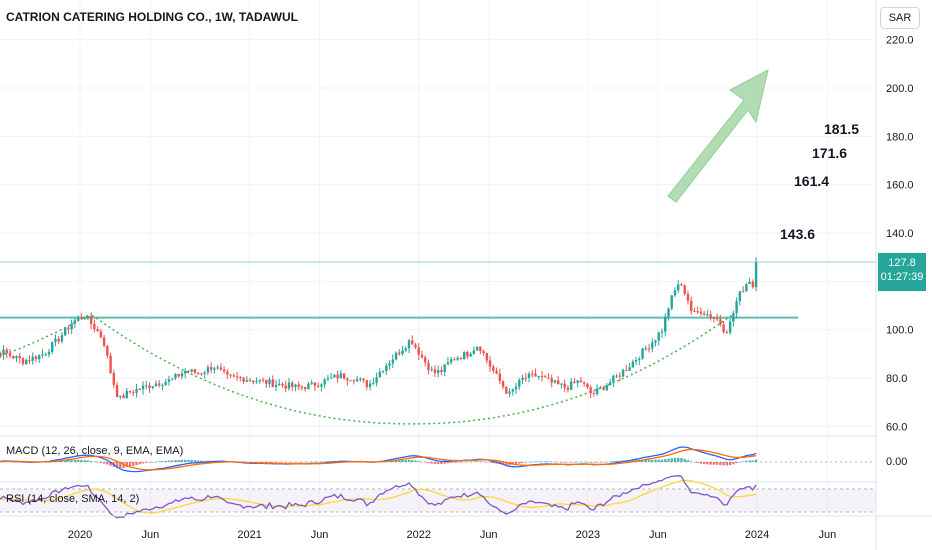 This screenshot has height=550, width=932. Describe the element at coordinates (798, 234) in the screenshot. I see `target-label: 143.6` at that location.